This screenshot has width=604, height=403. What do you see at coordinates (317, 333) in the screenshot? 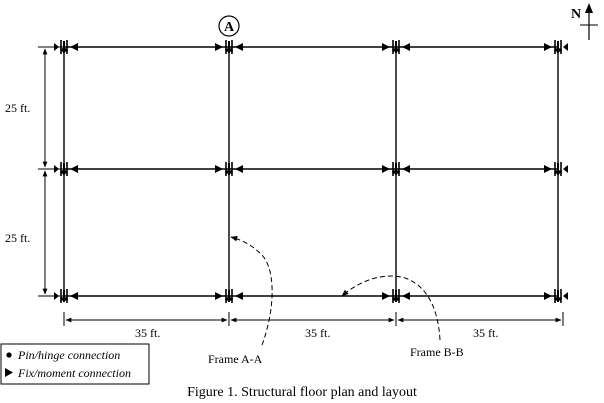
I see `dim-label-bay-2: 35 ft.` at bounding box center [317, 333].